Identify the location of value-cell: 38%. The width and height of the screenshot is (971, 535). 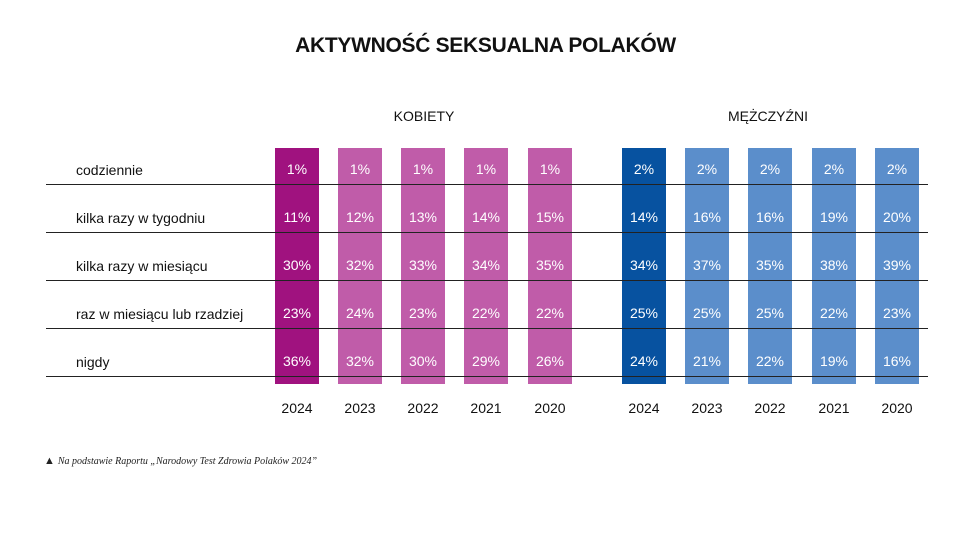
(834, 265).